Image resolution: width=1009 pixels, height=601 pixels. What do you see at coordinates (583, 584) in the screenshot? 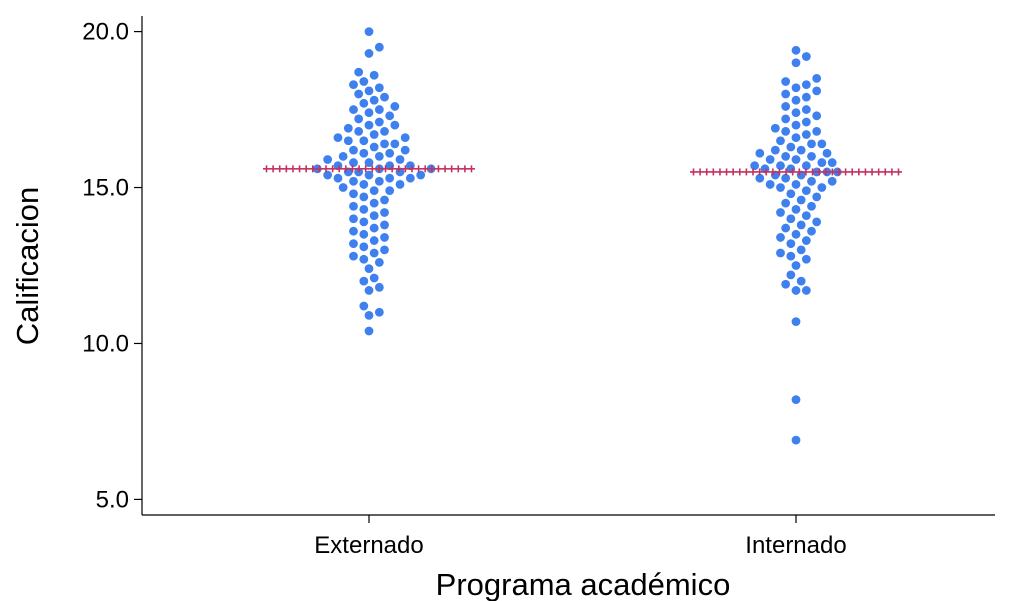
I see `x-axis-title: Programa académico` at bounding box center [583, 584].